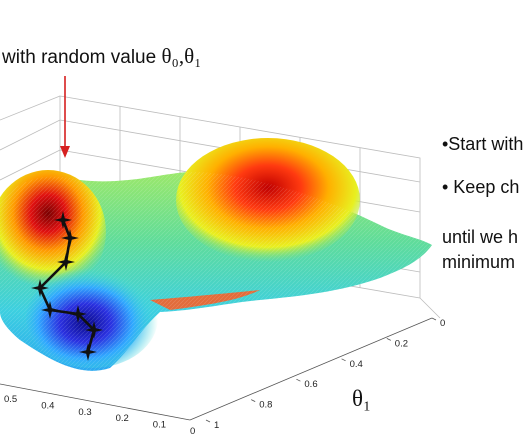 The image size is (530, 442). I want to click on theta1-tick-label: 0.2, so click(401, 343).